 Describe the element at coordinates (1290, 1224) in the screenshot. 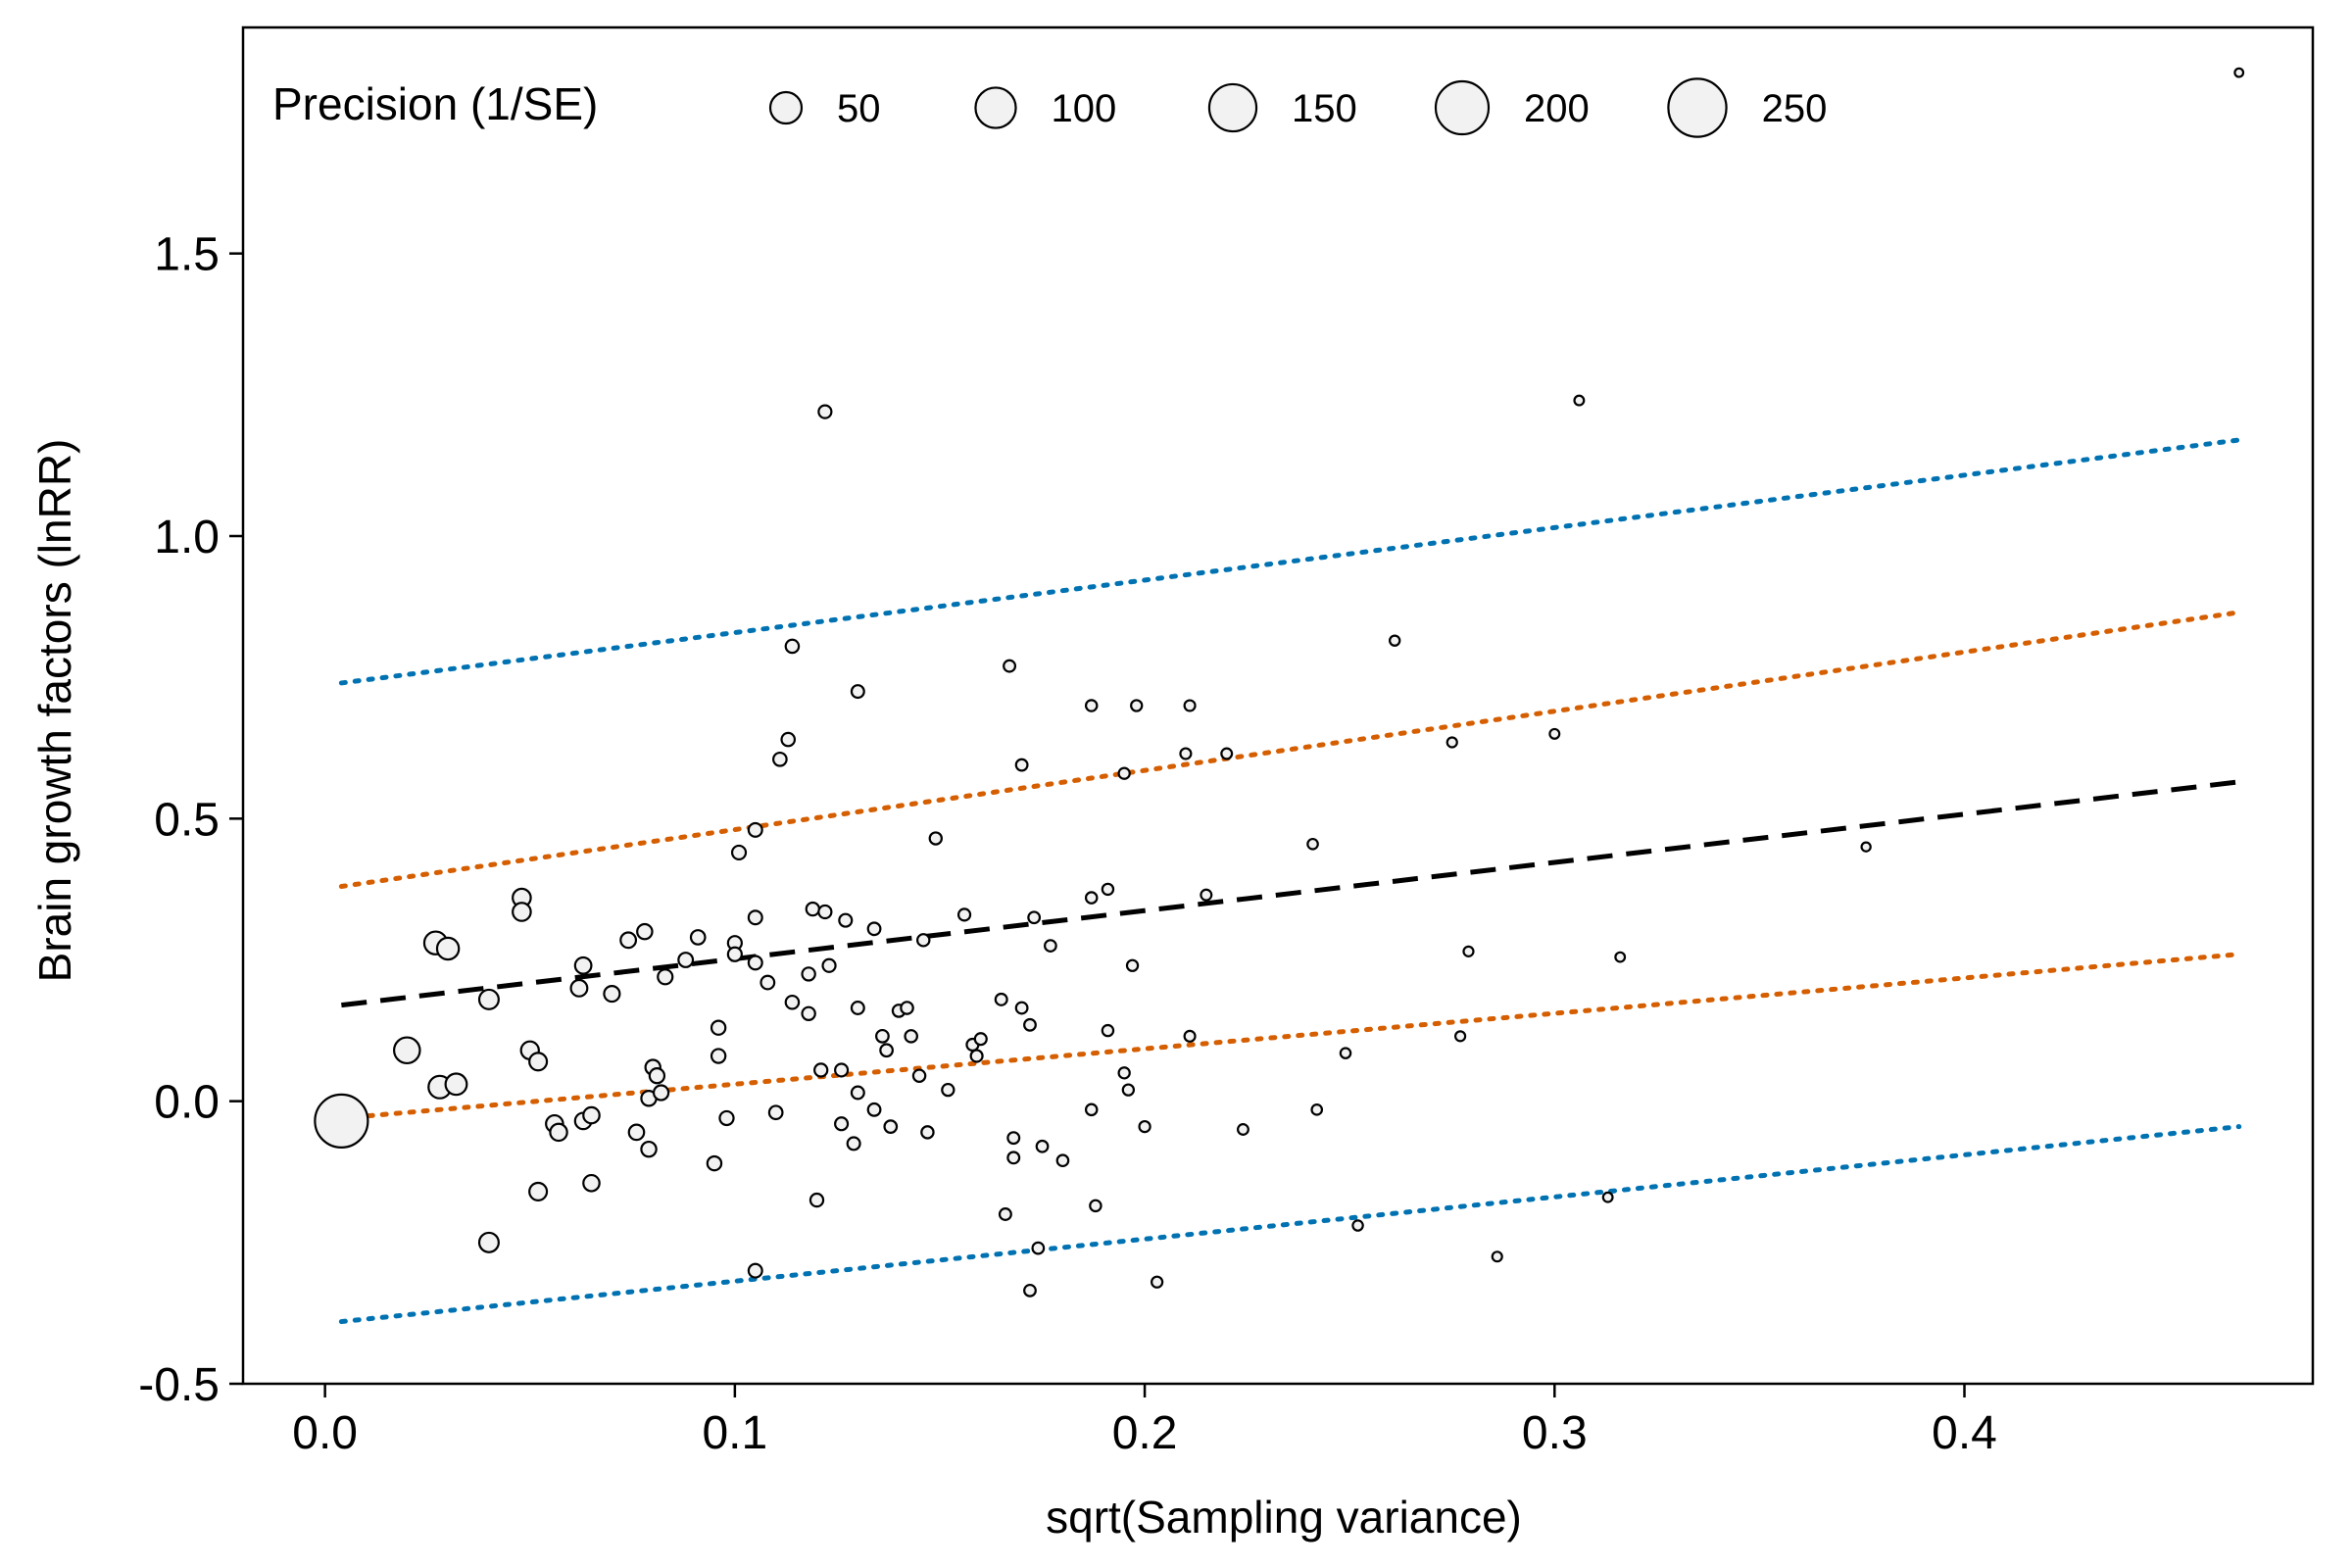

I see `line-outer-bound-lower` at that location.